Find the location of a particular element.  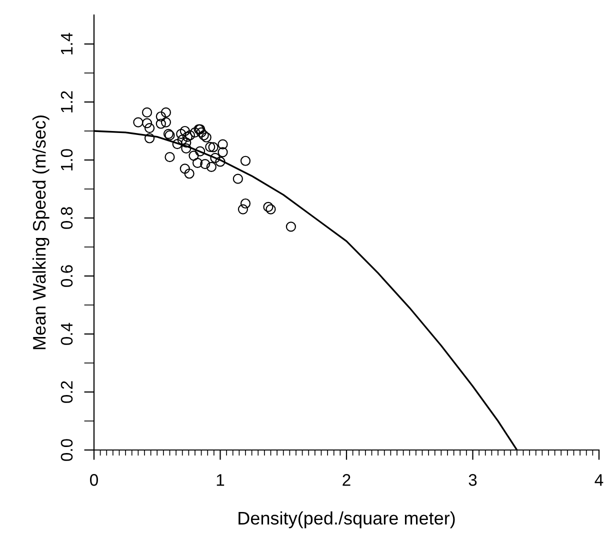

y-tick-label: 0.6 is located at coordinates (66, 276).